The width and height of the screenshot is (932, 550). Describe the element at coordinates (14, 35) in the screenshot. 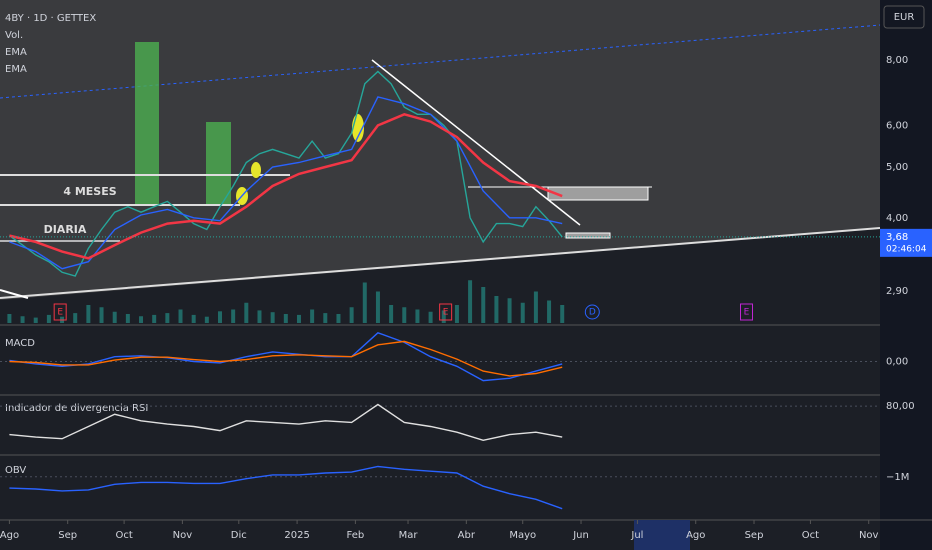

I see `legend-entry: Vol.` at that location.